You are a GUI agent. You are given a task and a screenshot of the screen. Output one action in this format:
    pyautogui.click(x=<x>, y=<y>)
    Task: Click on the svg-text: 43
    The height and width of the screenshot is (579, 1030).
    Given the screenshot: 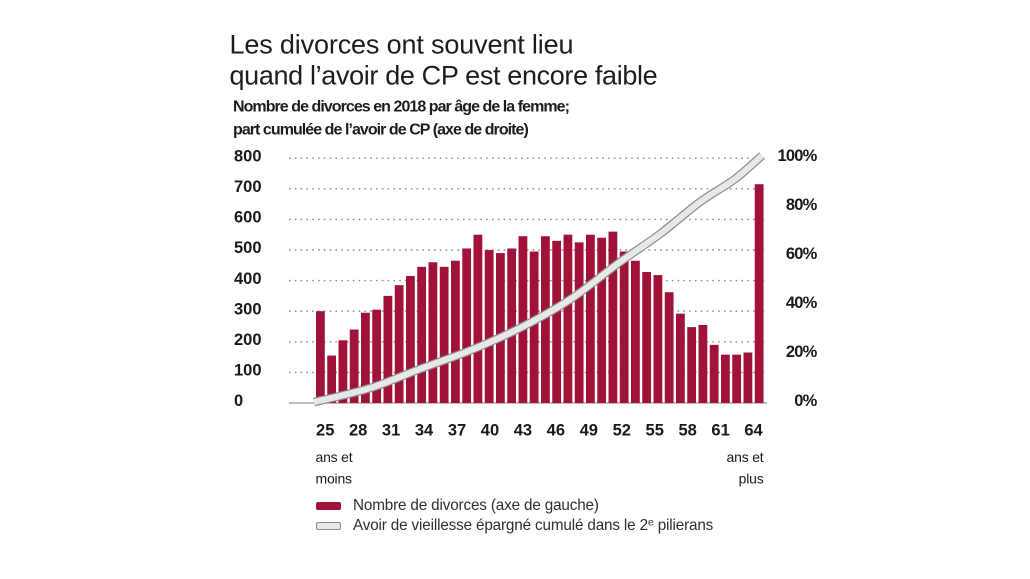 What is the action you would take?
    pyautogui.click(x=523, y=430)
    